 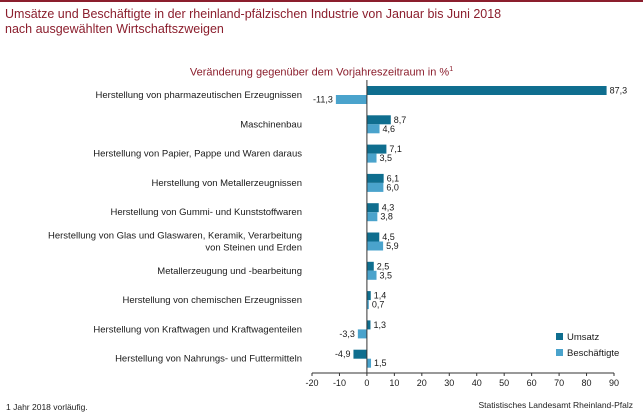 What do you see at coordinates (229, 271) in the screenshot?
I see `category-label: Metallerzeugung und -bearbeitung` at bounding box center [229, 271].